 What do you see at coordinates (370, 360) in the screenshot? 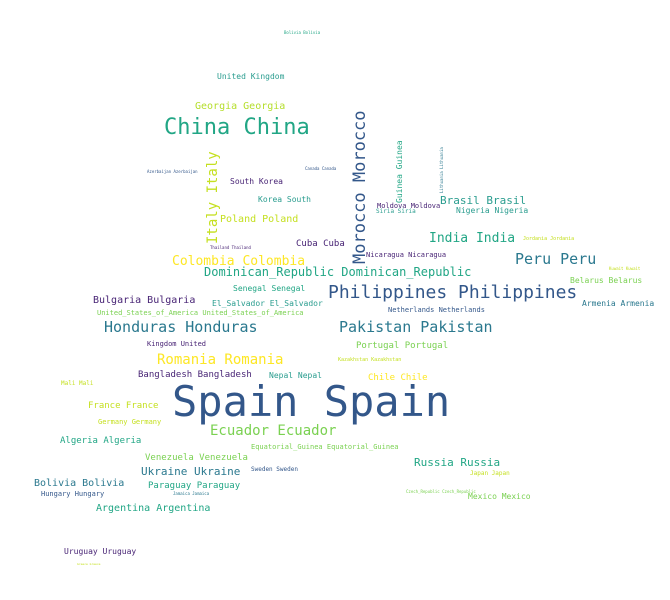
I see `word-kazakhstan-kazakhstan-39: Kazakhstan Kazakhstan` at bounding box center [370, 360].